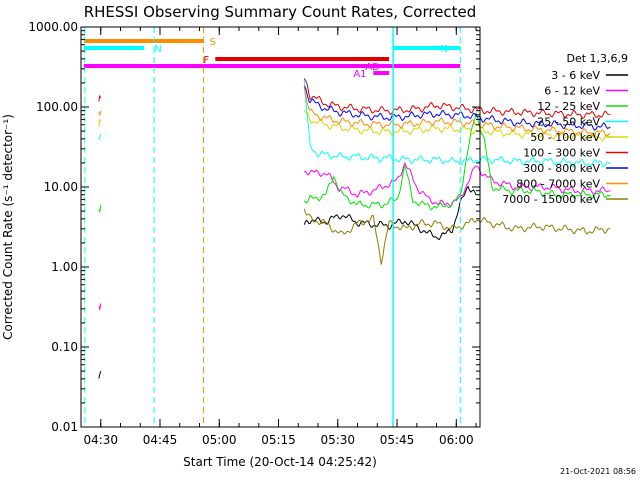 This screenshot has width=640, height=480. What do you see at coordinates (278, 440) in the screenshot?
I see `x-tick-label: 05:15` at bounding box center [278, 440].